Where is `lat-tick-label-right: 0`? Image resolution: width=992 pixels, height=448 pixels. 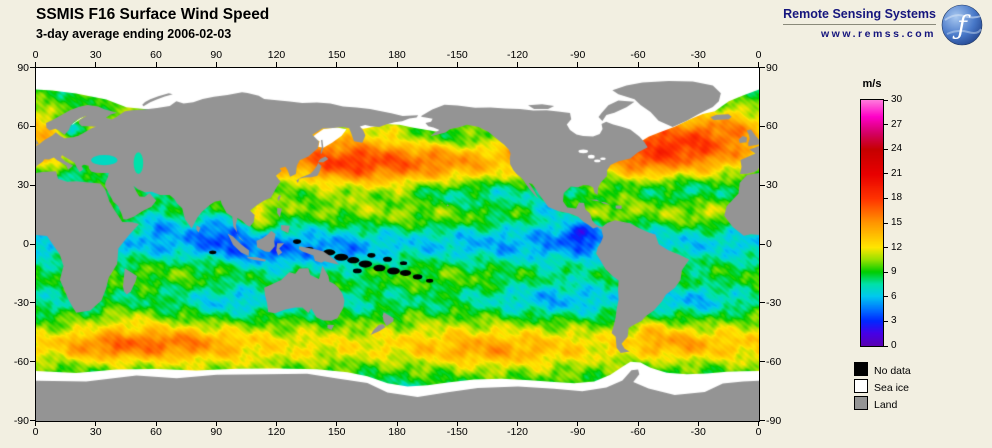 lat-tick-label-right: 0 is located at coordinates (769, 244).